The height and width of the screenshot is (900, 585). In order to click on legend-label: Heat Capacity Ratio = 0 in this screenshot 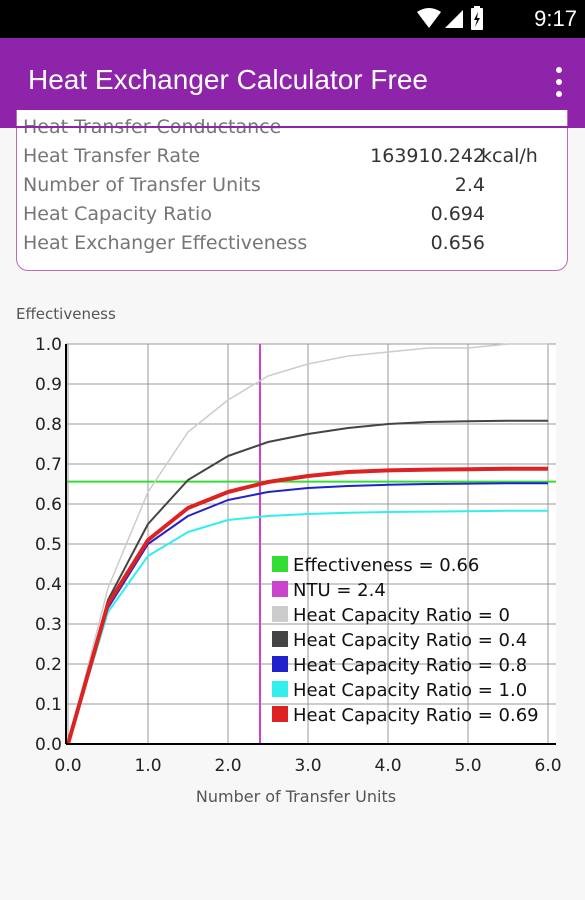, I will do `click(401, 615)`.